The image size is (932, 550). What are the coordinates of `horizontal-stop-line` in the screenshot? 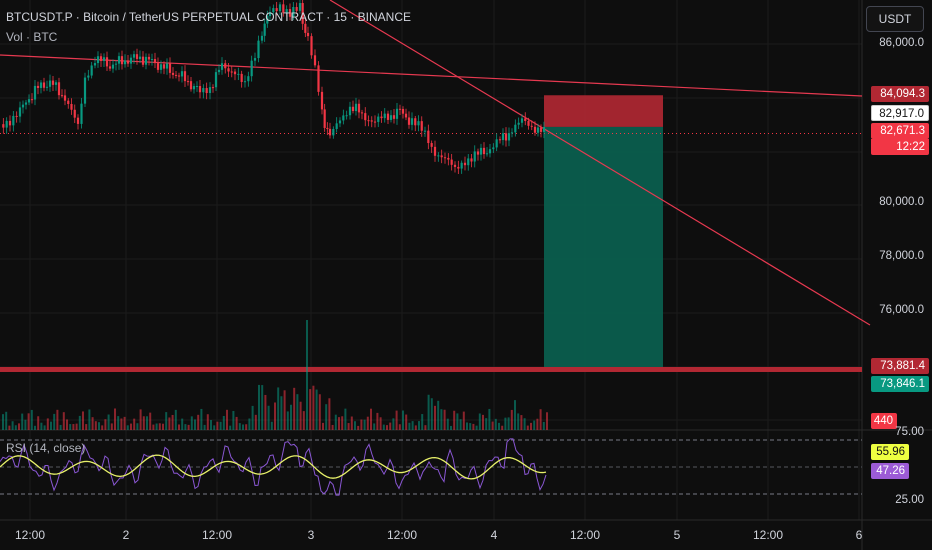 It's located at (431, 369).